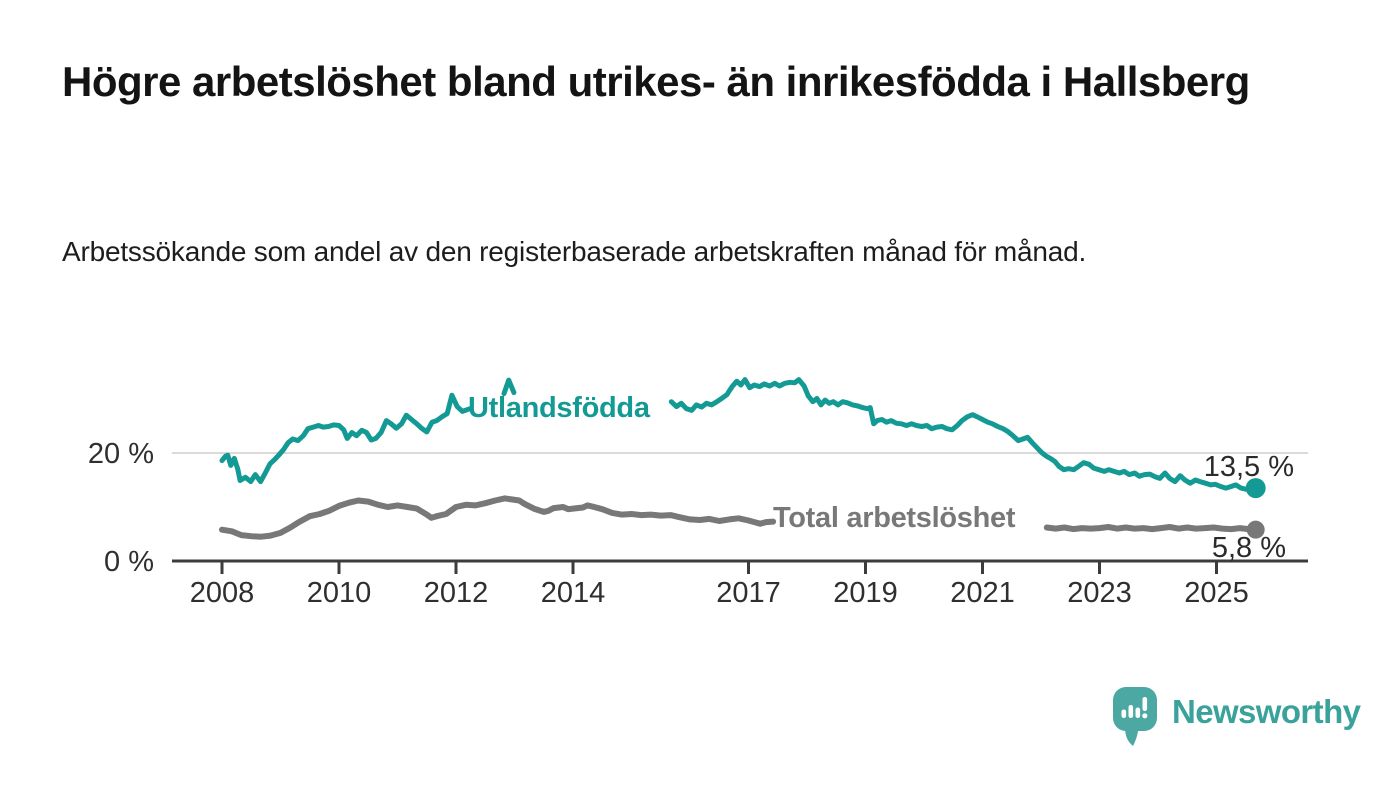 This screenshot has width=1400, height=794. Describe the element at coordinates (1266, 711) in the screenshot. I see `newsworthy-logo-text: Newsworthy` at that location.